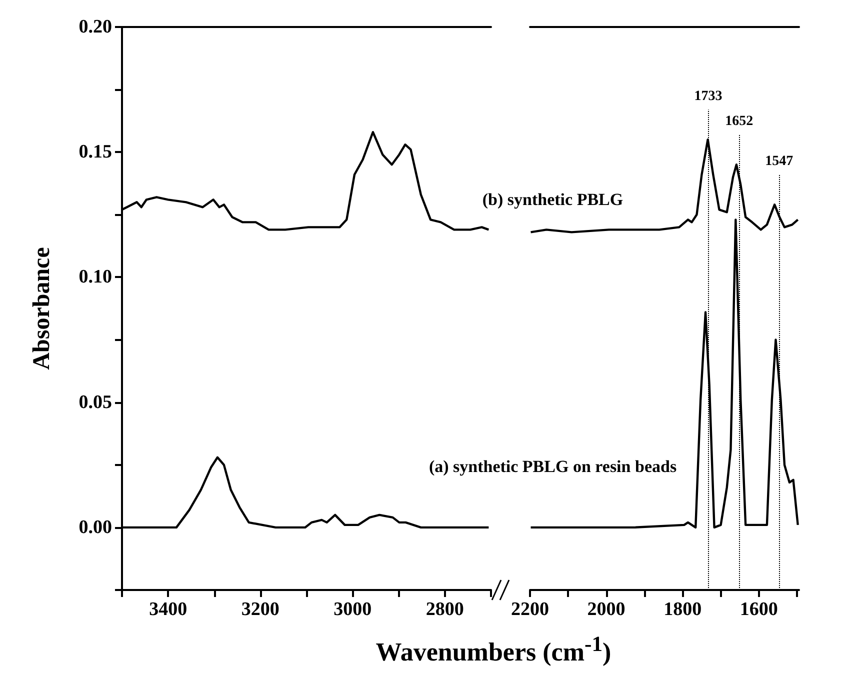 This screenshot has height=690, width=865. I want to click on x-tick-label: 2800, so click(445, 609).